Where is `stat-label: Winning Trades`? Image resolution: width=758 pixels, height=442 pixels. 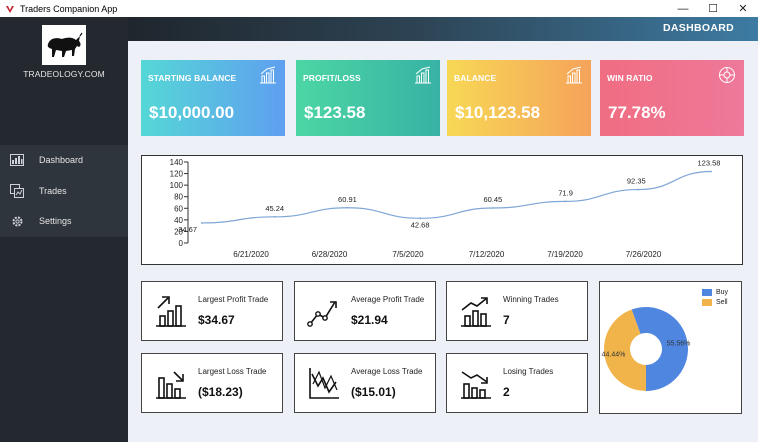 stat-label: Winning Trades is located at coordinates (531, 299).